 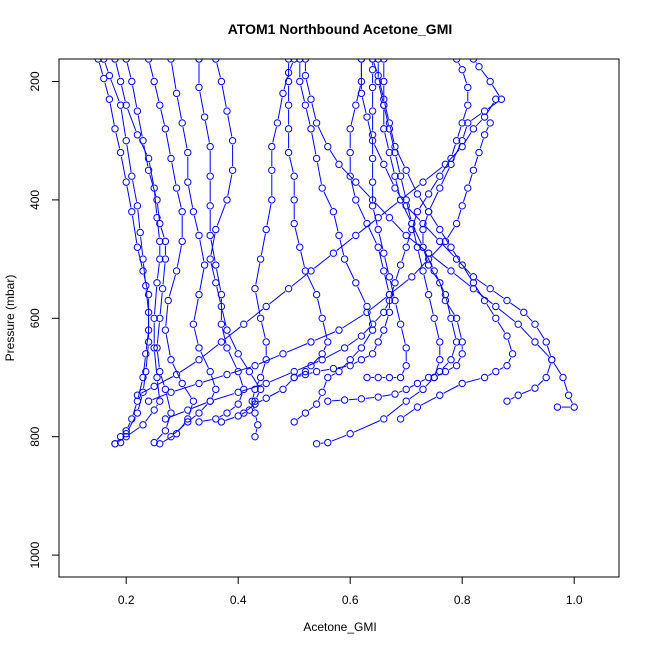 What do you see at coordinates (386, 220) in the screenshot?
I see `profile-series` at bounding box center [386, 220].